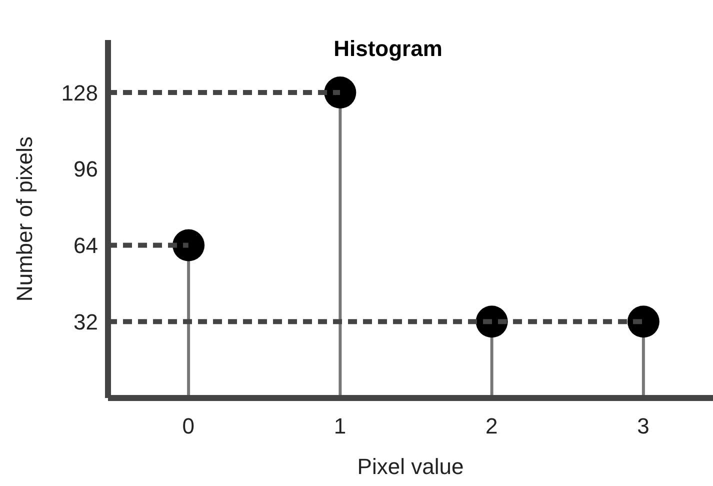  What do you see at coordinates (86, 169) in the screenshot?
I see `y-tick-label: 96` at bounding box center [86, 169].